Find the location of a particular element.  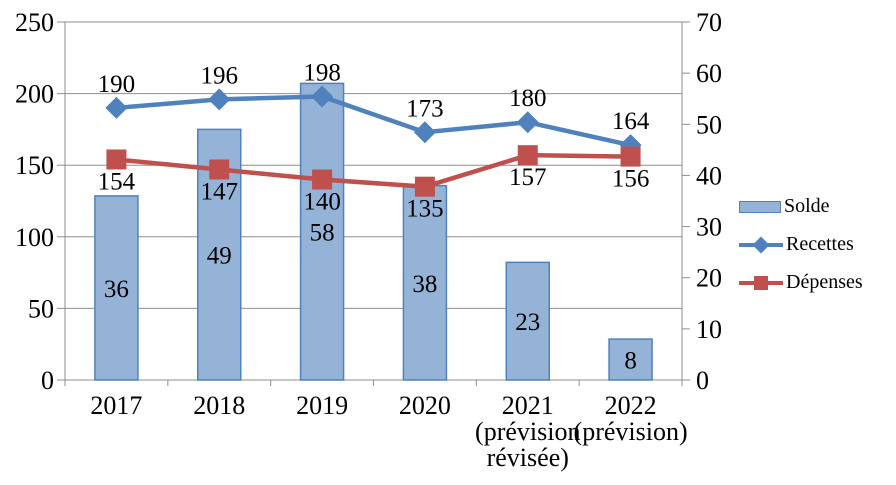

left-axis-tick-label: 250 is located at coordinates (34, 22).